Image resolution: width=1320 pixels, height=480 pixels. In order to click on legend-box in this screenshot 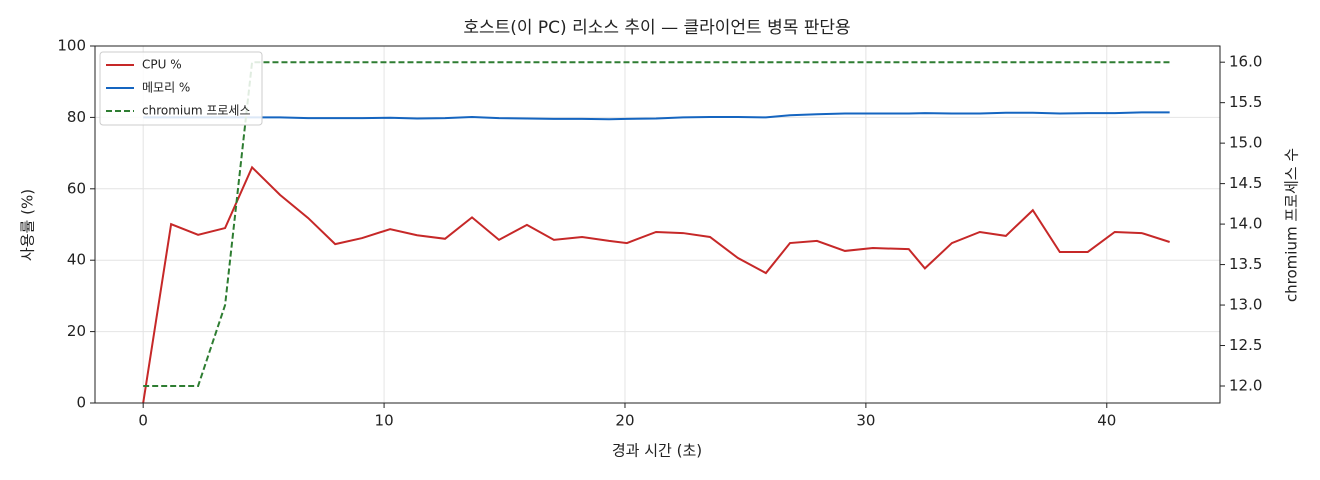, I will do `click(181, 88)`.